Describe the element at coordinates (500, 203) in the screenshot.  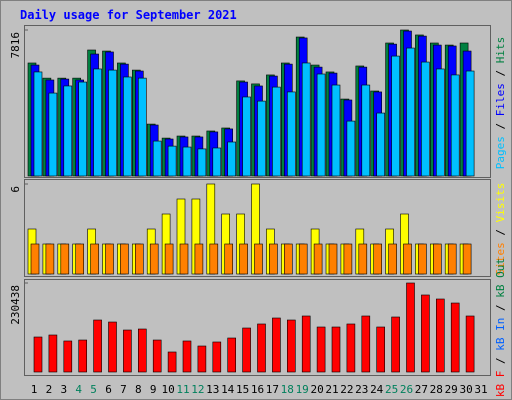
I see `legend-entry: Visits` at that location.